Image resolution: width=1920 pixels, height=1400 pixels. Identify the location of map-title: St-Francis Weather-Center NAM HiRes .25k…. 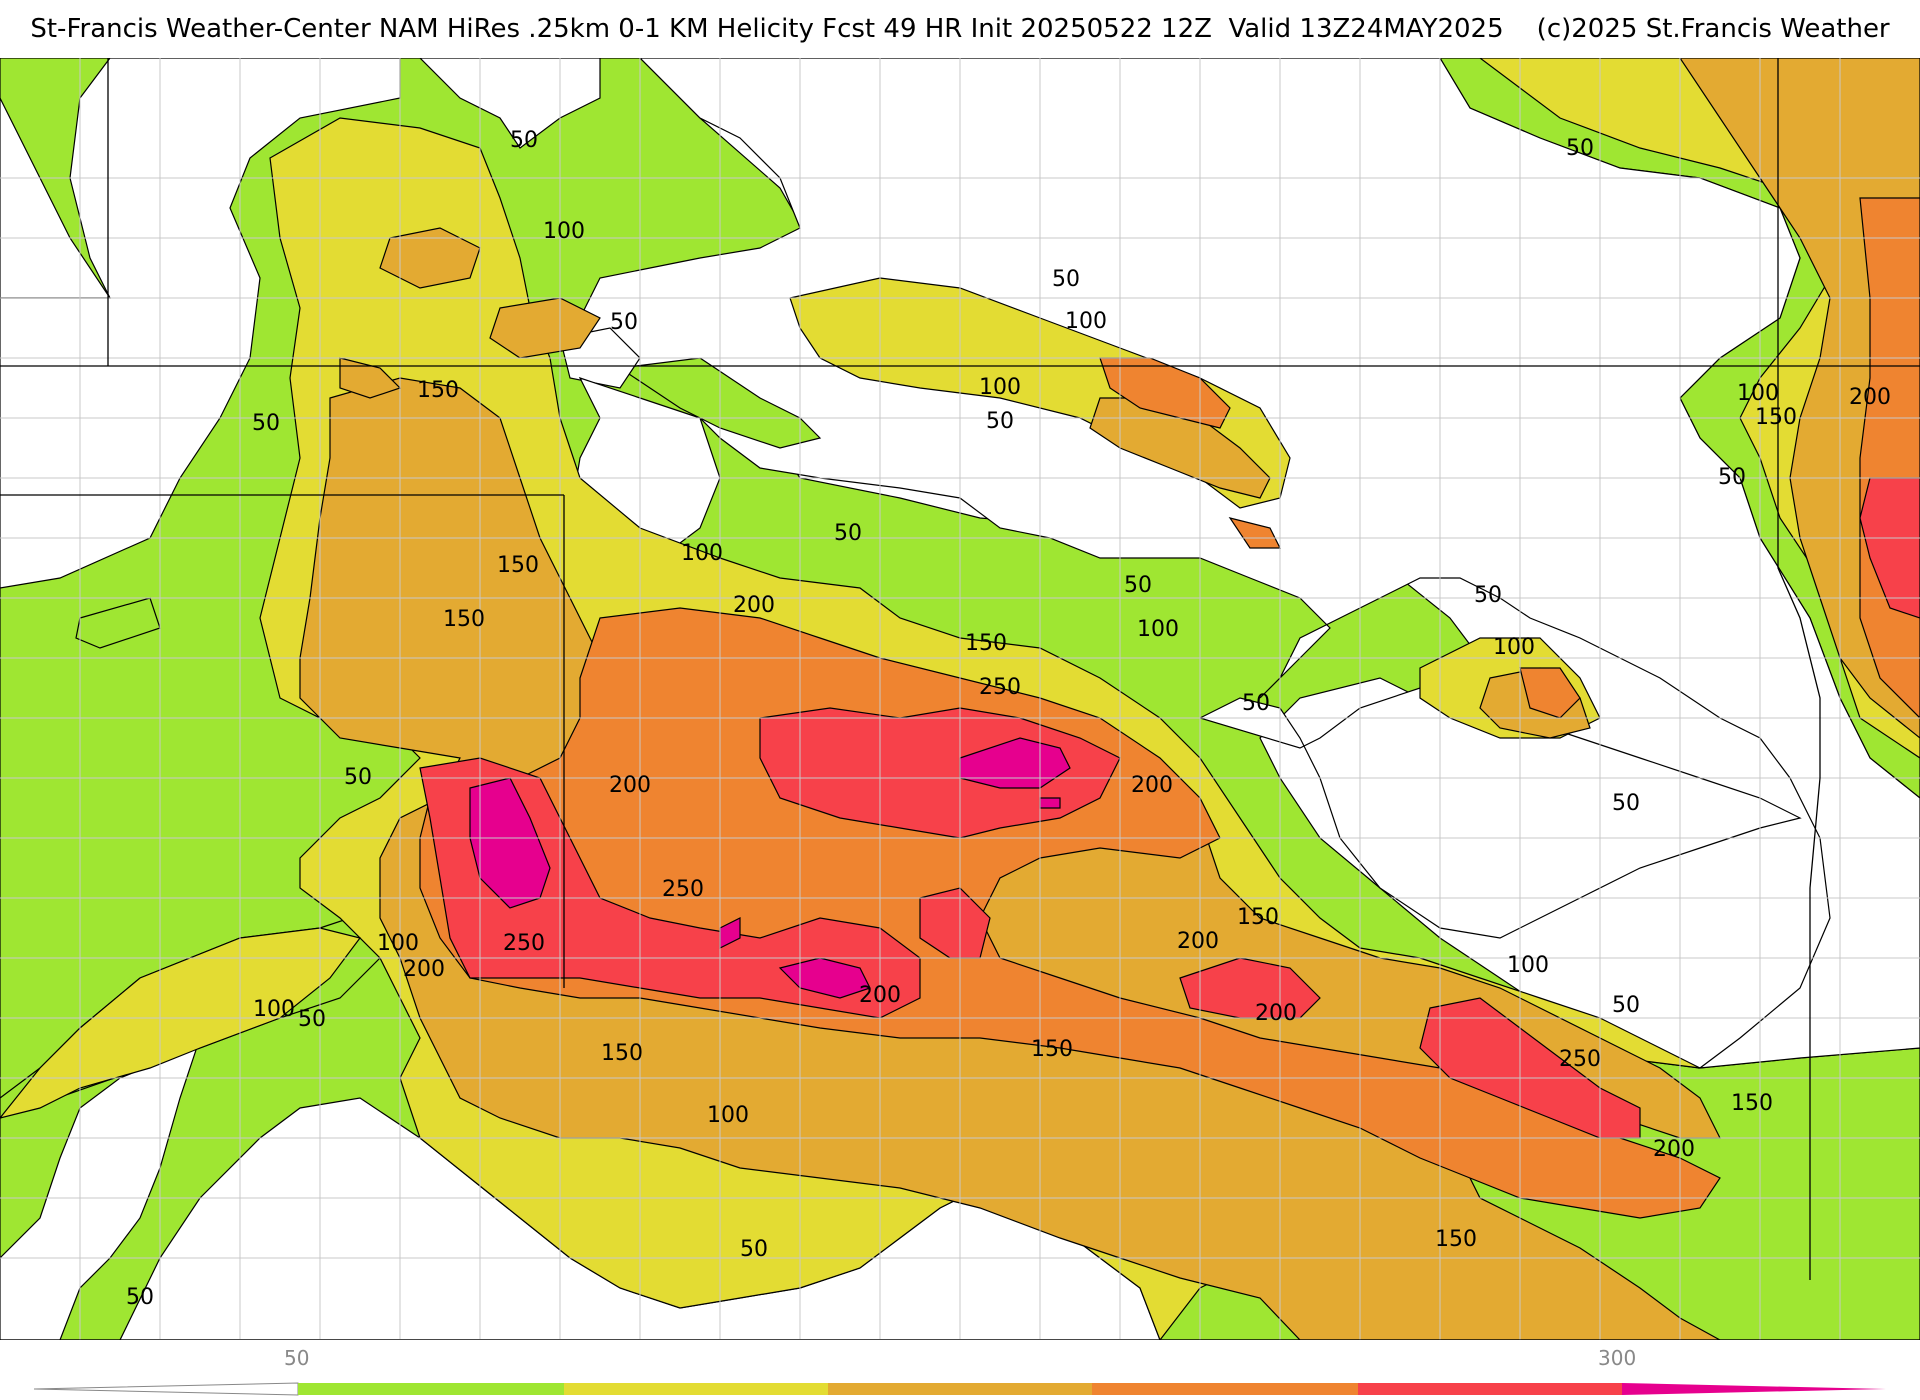
(960, 29).